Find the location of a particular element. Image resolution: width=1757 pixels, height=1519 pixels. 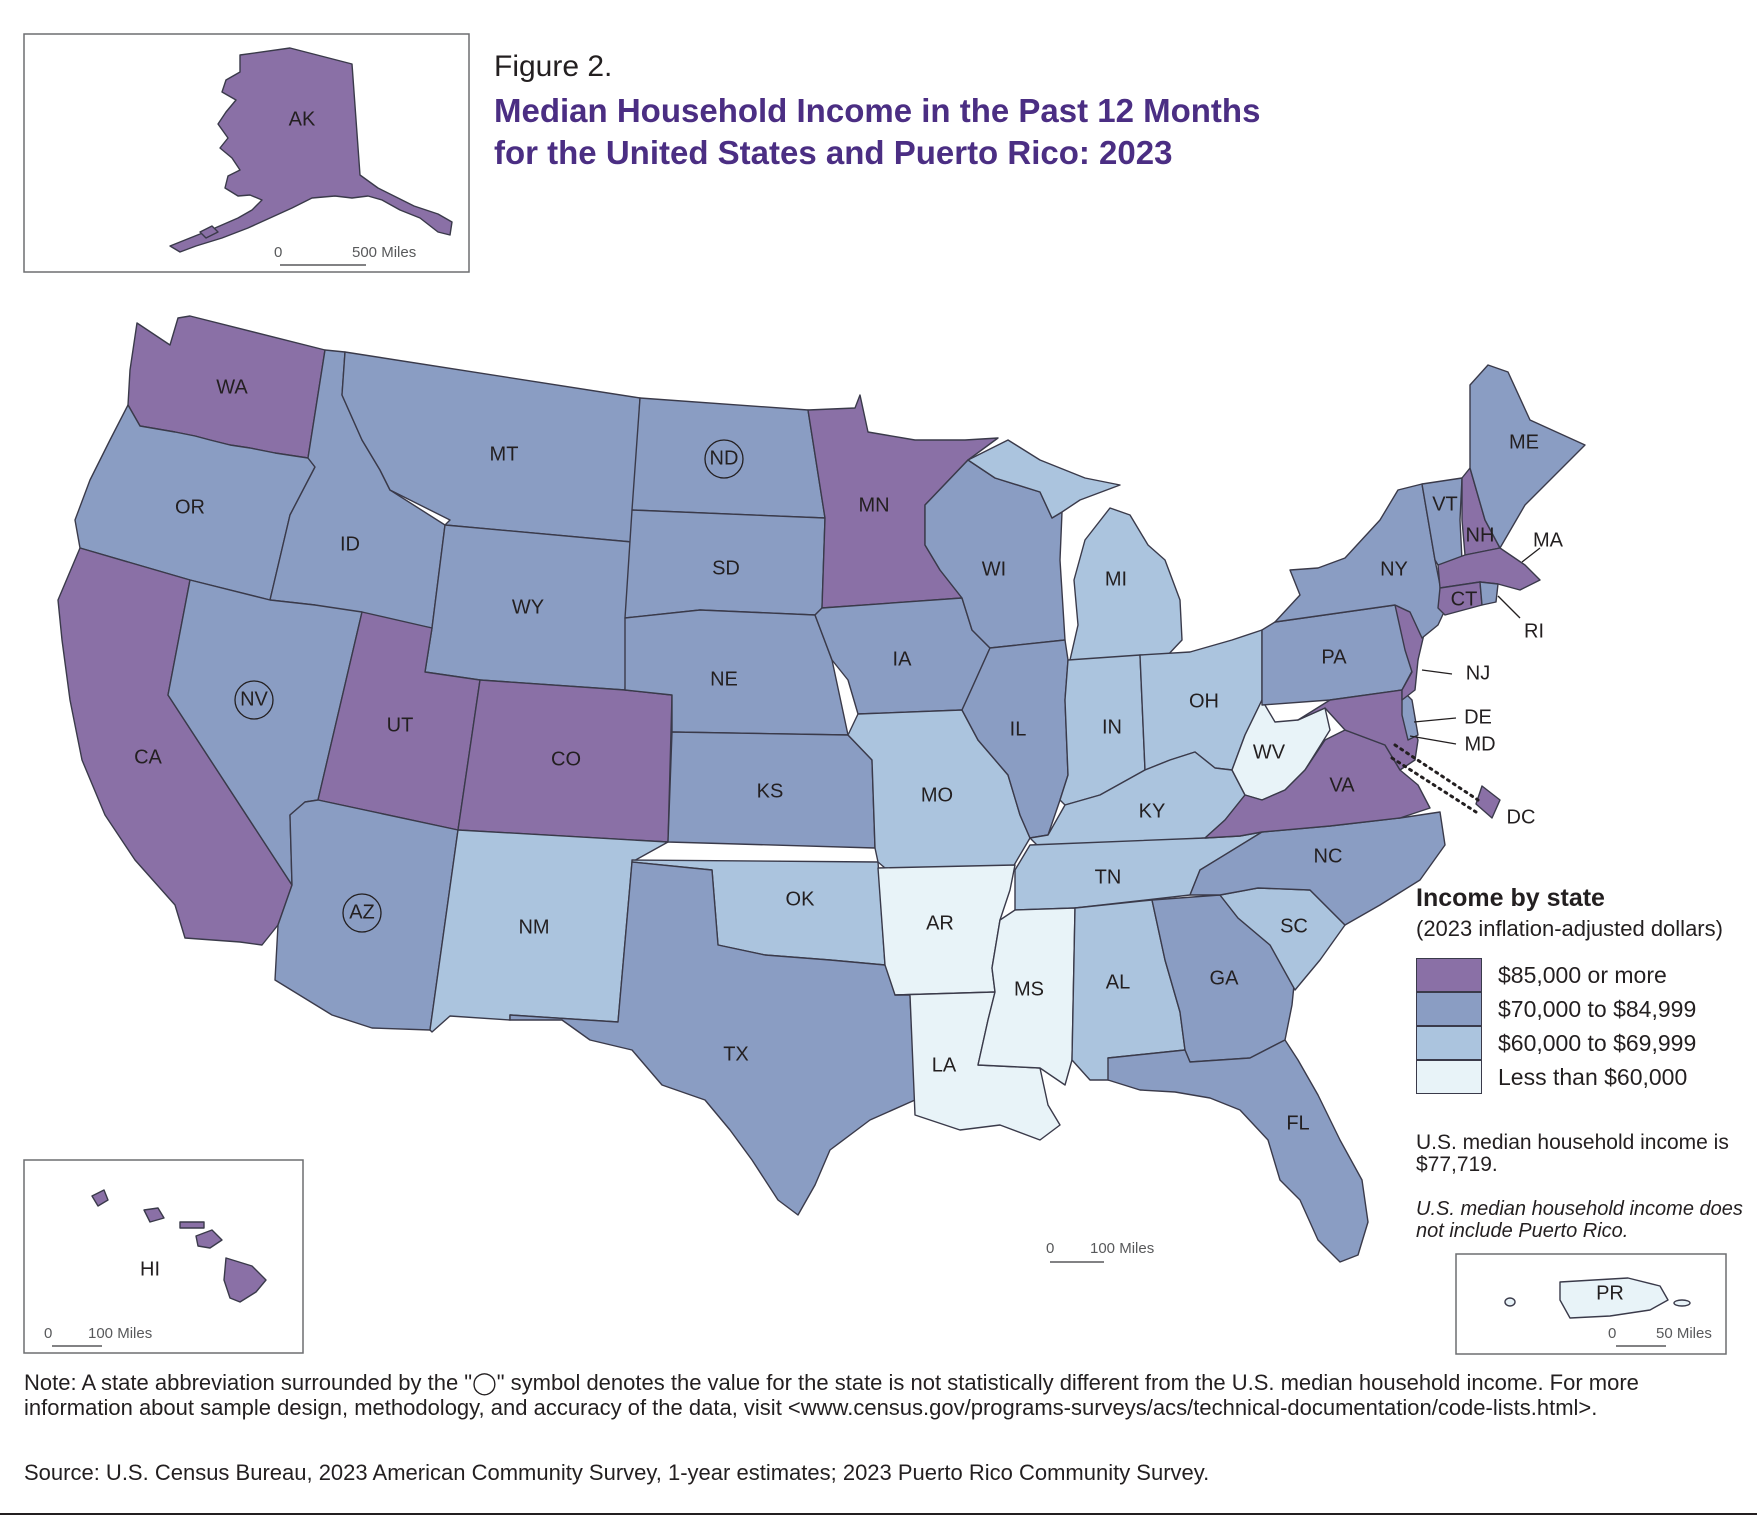

label-VA: VA is located at coordinates (1342, 785).